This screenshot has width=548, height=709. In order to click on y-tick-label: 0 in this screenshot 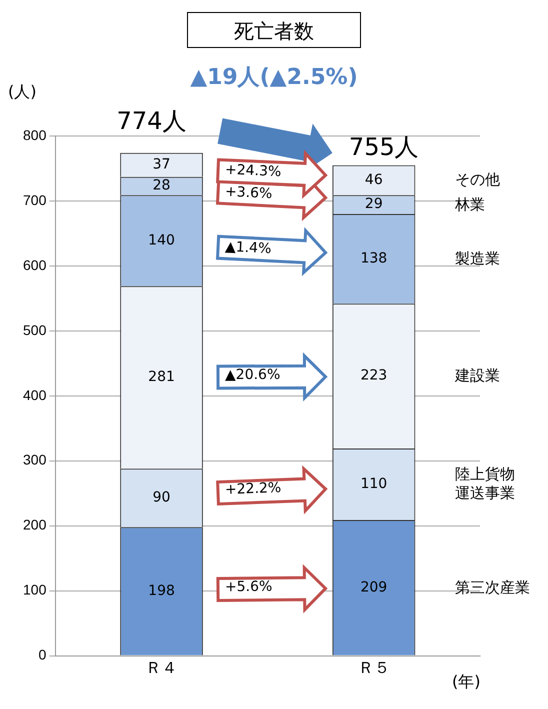, I will do `click(42, 654)`.